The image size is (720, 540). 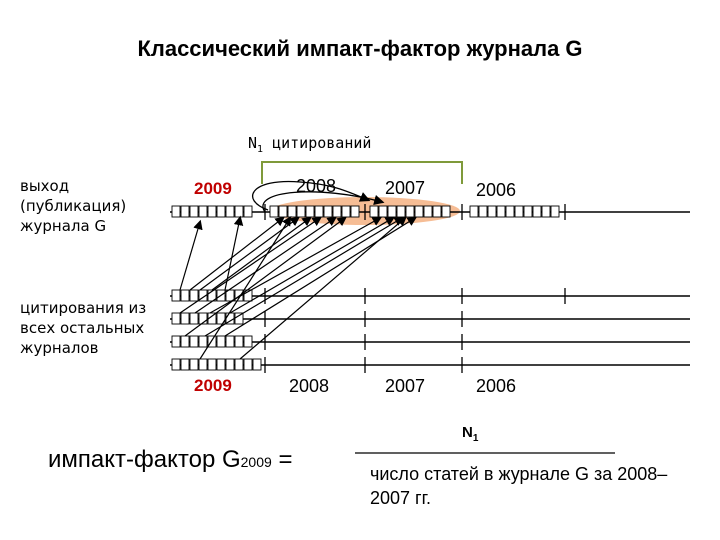 What do you see at coordinates (309, 386) in the screenshot?
I see `year-label-2008-bottom: 2008` at bounding box center [309, 386].